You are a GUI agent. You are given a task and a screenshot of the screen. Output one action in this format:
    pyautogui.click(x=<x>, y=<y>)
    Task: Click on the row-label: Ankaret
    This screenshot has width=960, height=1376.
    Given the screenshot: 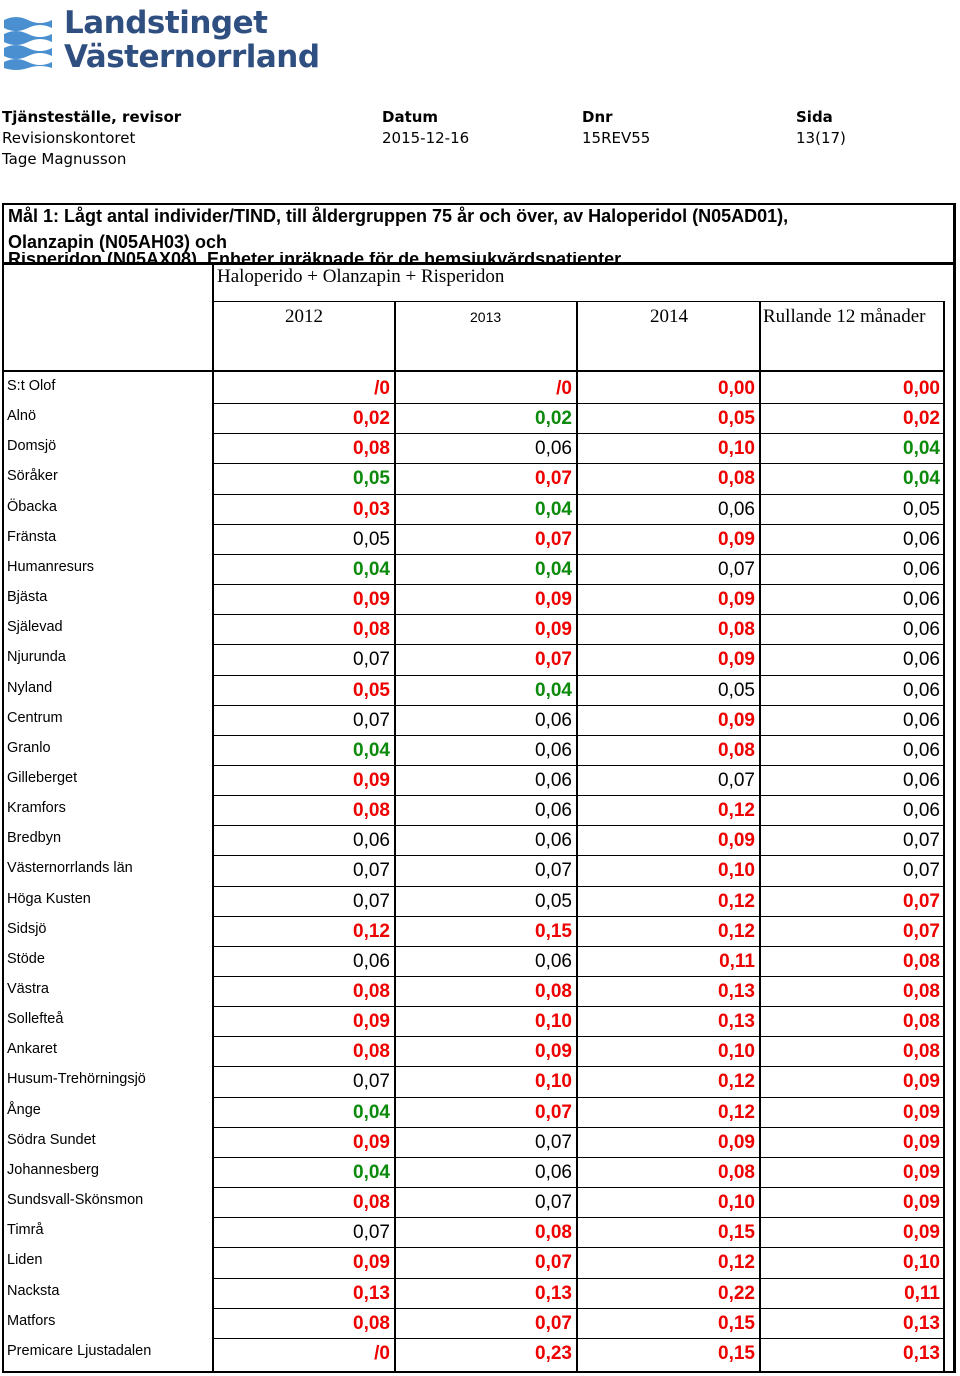 What is the action you would take?
    pyautogui.click(x=32, y=1049)
    